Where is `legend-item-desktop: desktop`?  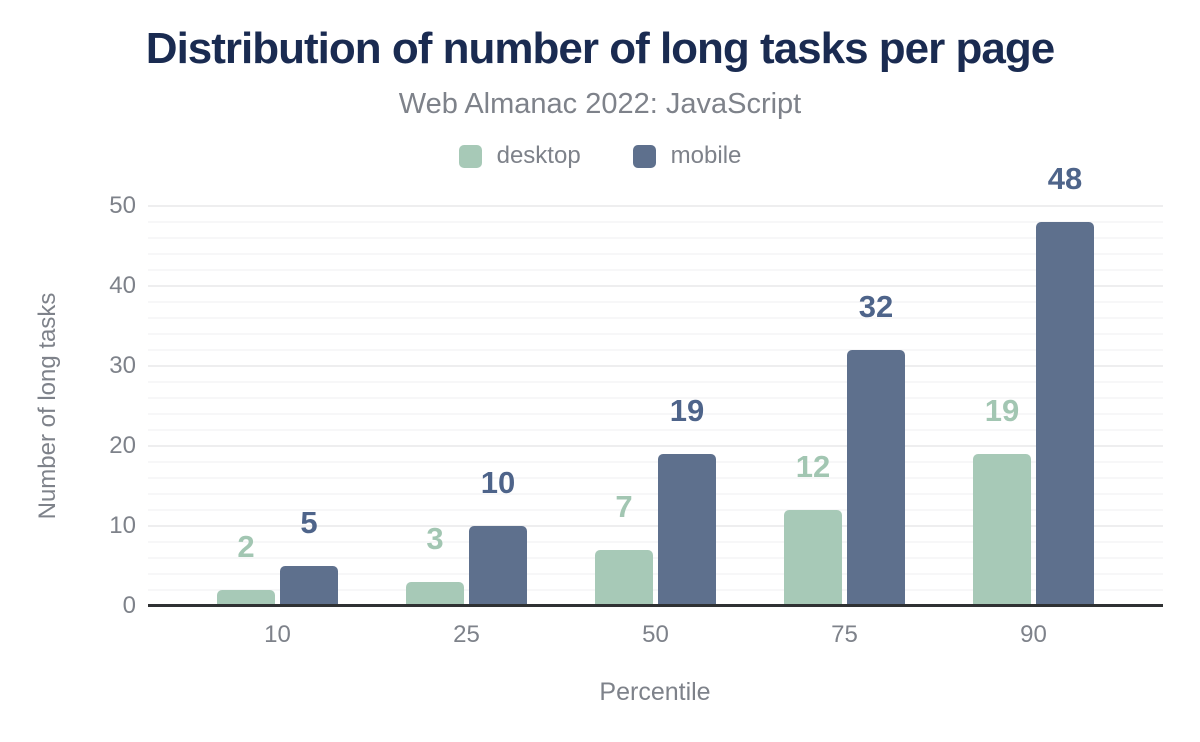 legend-item-desktop: desktop is located at coordinates (519, 156).